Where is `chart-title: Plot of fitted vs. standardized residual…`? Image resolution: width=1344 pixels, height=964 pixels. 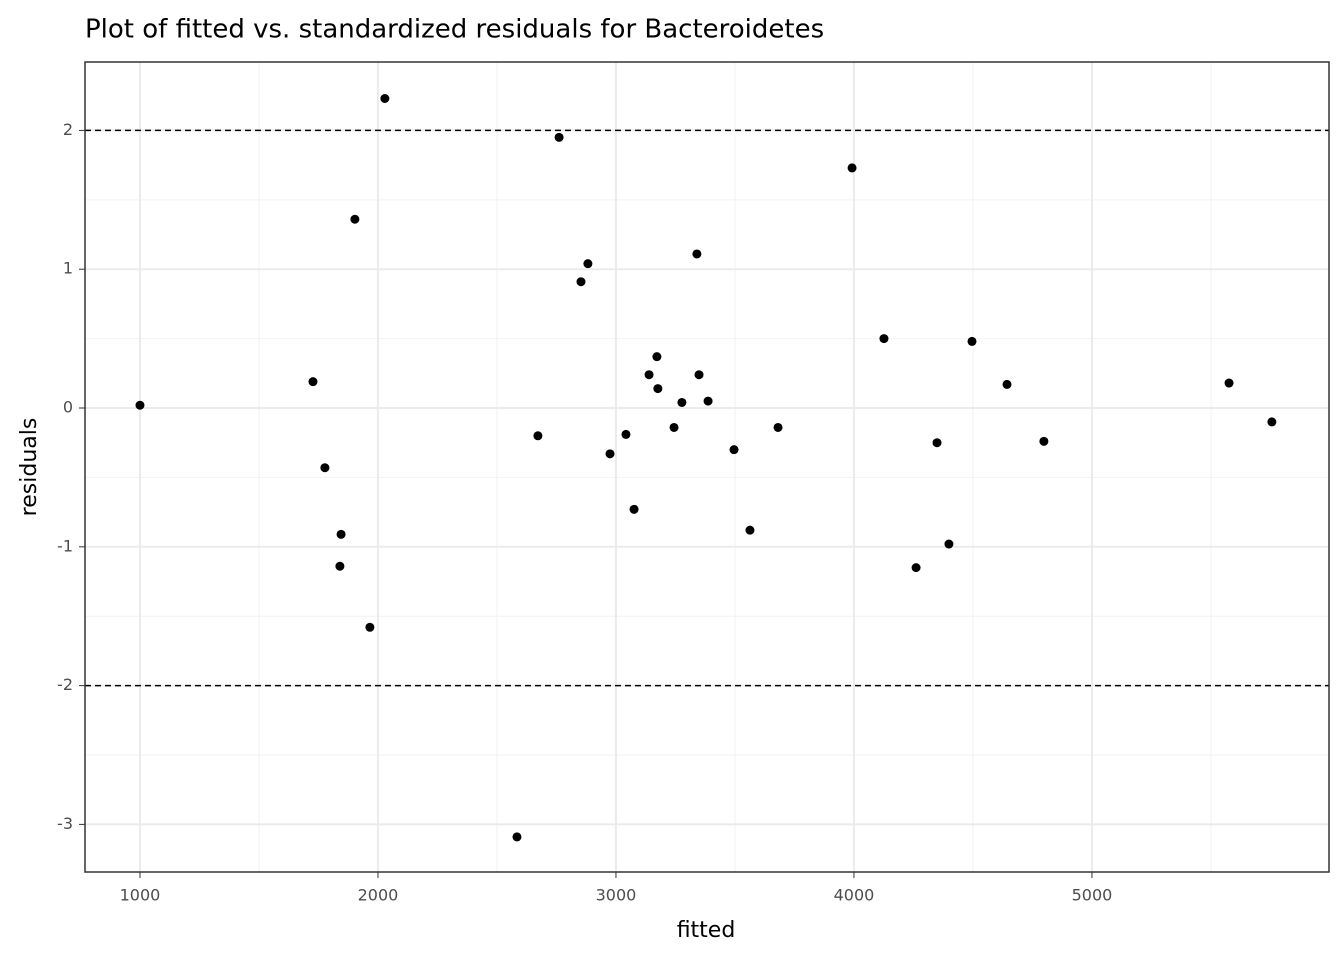 chart-title: Plot of fitted vs. standardized residual… is located at coordinates (454, 30).